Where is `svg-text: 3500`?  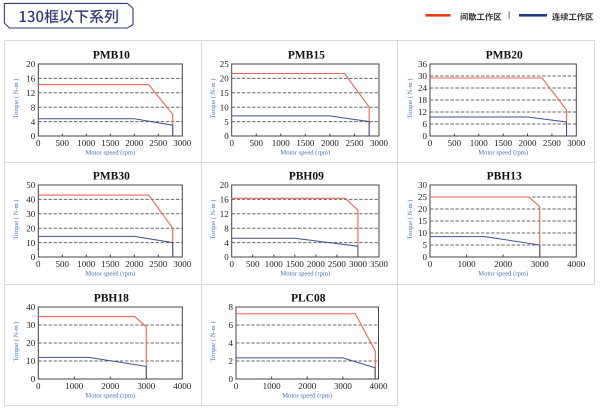
svg-text: 3500 is located at coordinates (379, 264).